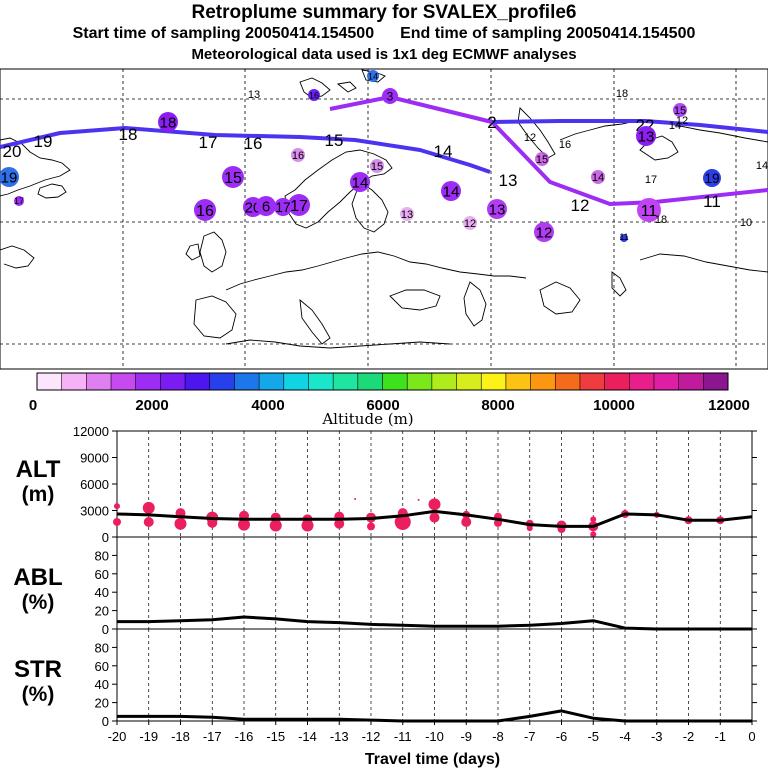  I want to click on series-line-alt, so click(434, 518).